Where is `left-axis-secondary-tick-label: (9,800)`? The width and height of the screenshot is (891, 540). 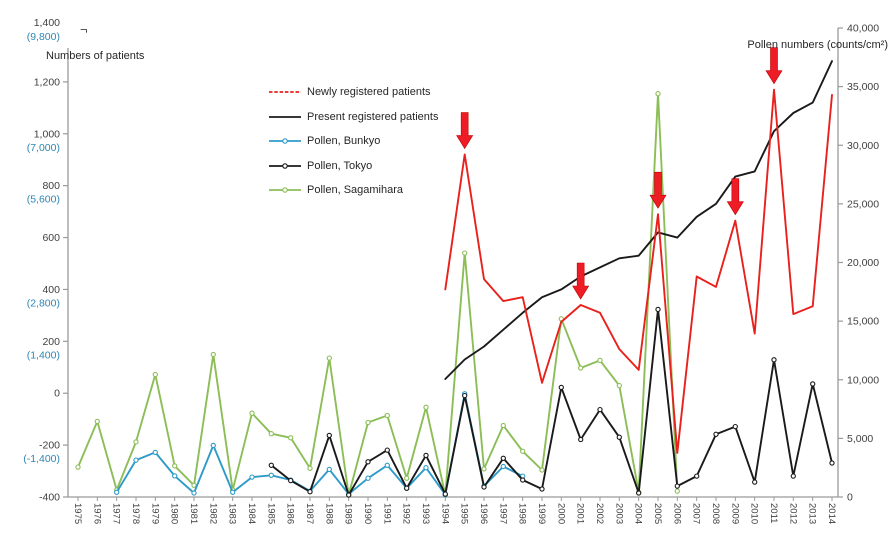 left-axis-secondary-tick-label: (9,800) is located at coordinates (43, 37).